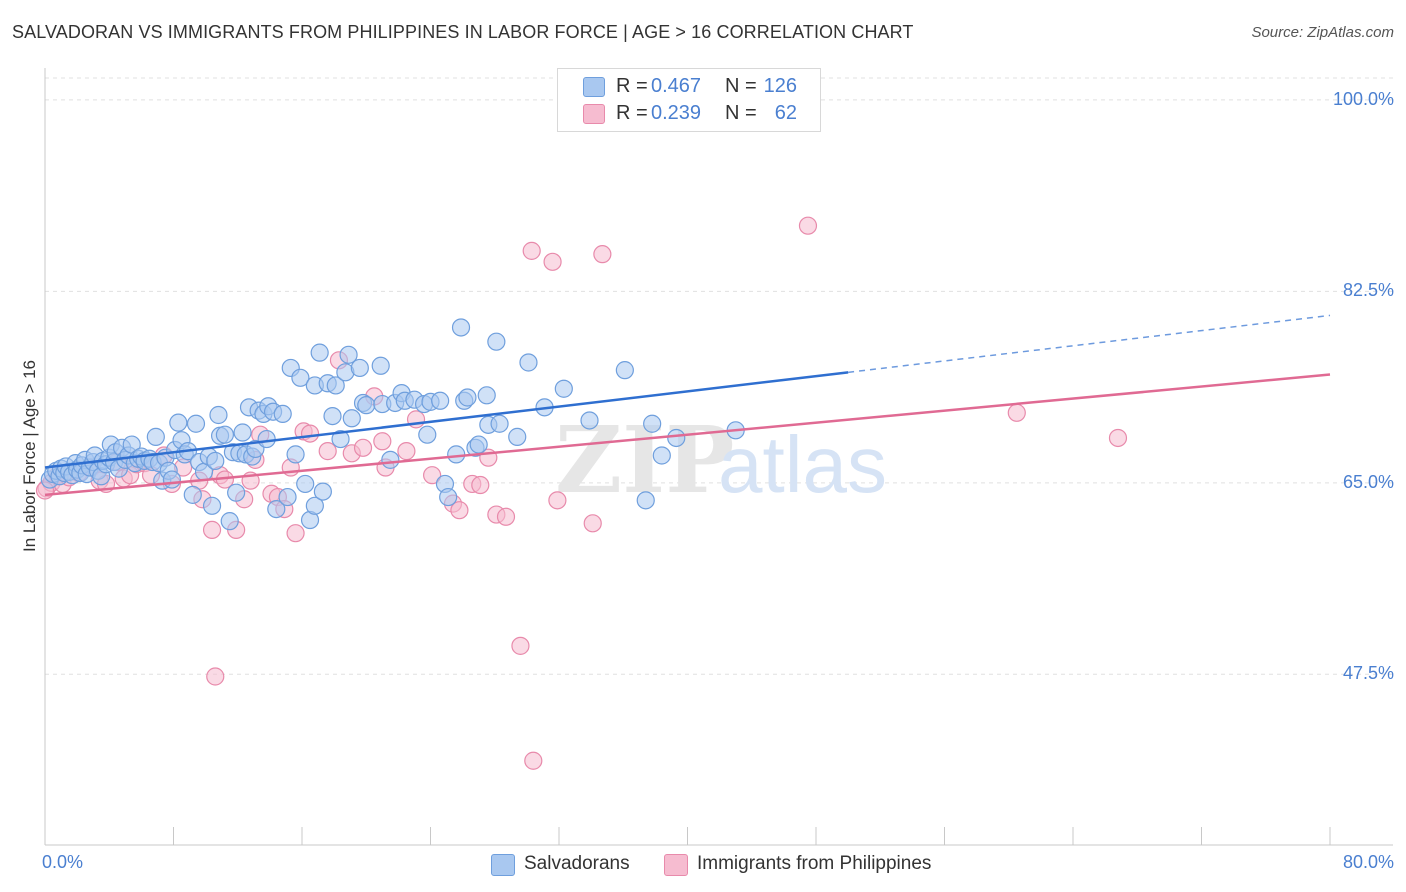 The image size is (1406, 892). I want to click on watermark: ZIP atlas, so click(721, 460).